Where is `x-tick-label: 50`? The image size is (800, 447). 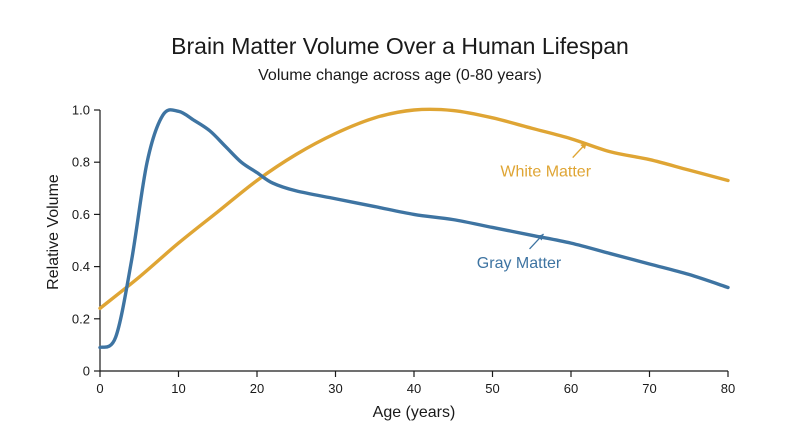 x-tick-label: 50 is located at coordinates (492, 388).